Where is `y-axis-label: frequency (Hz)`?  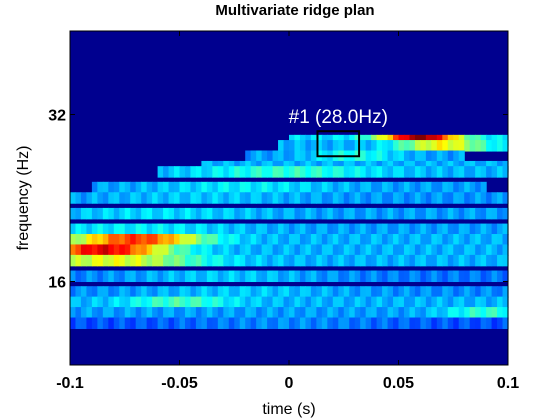
y-axis-label: frequency (Hz) is located at coordinates (23, 198).